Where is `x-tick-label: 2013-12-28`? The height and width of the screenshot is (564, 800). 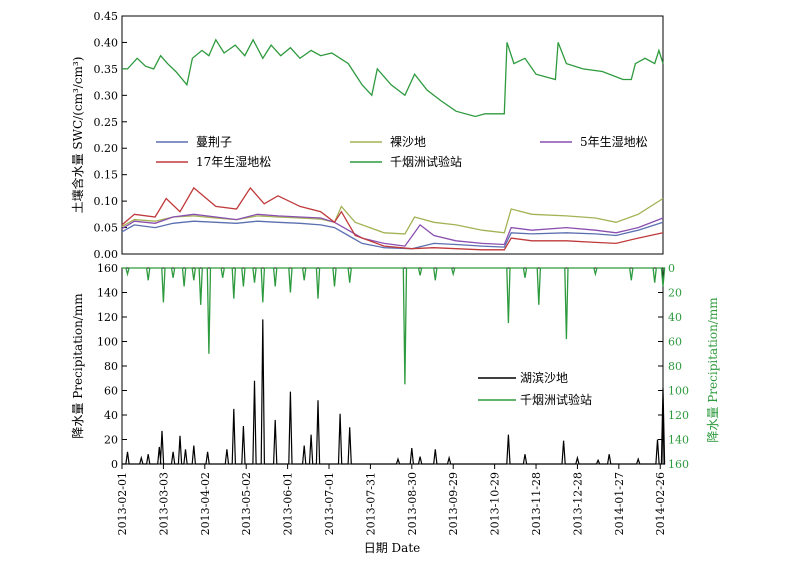 x-tick-label: 2013-12-28 is located at coordinates (577, 503).